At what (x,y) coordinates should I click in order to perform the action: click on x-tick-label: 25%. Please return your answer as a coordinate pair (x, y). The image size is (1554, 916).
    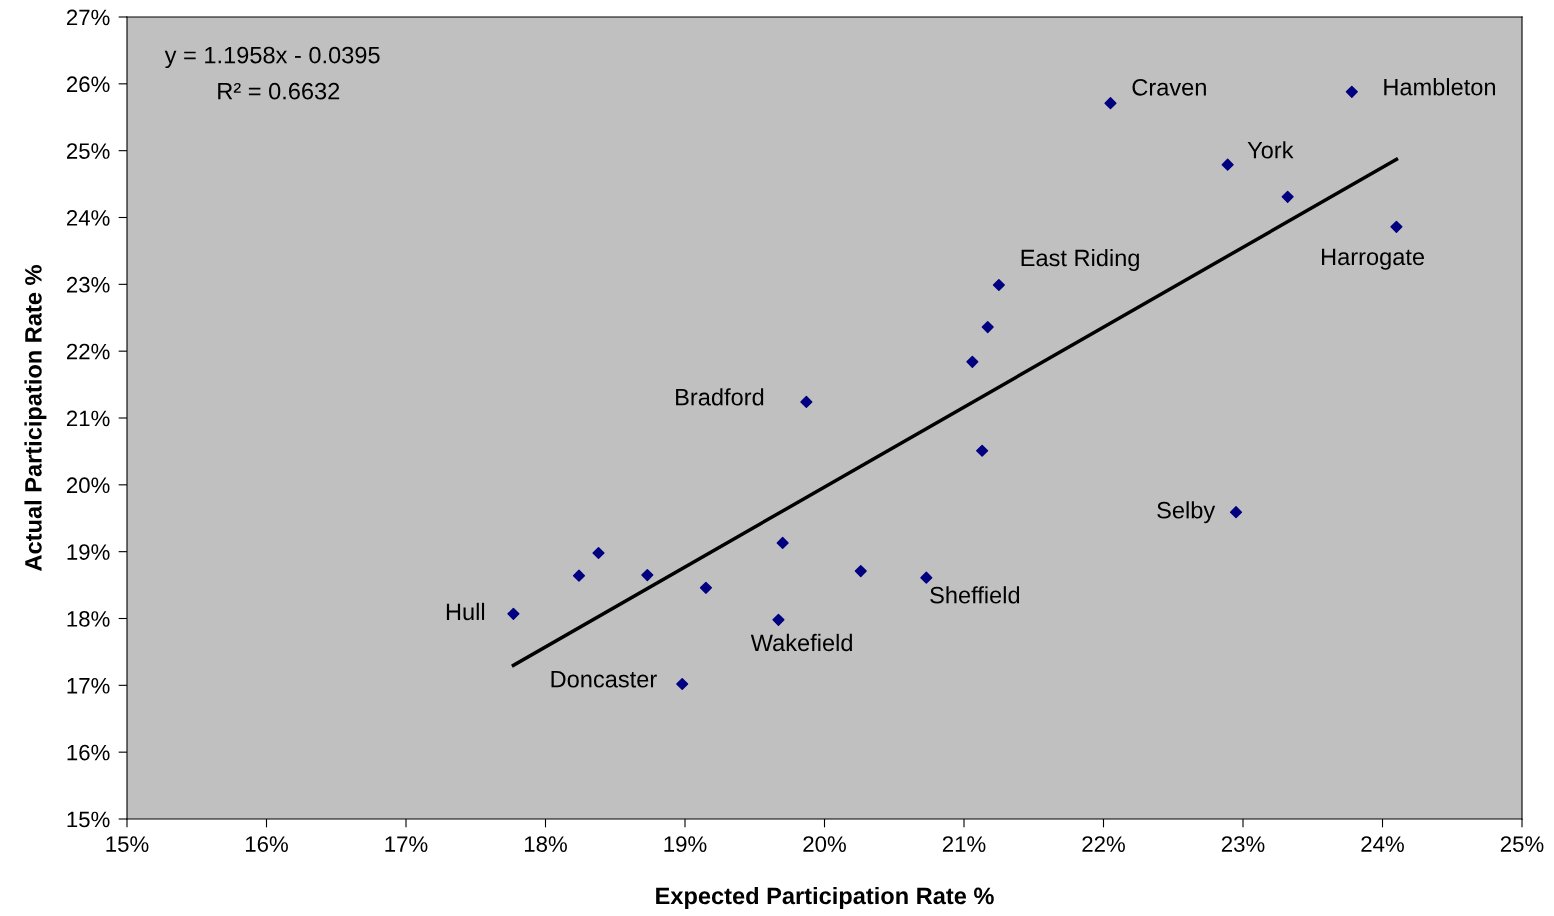
    Looking at the image, I should click on (1522, 844).